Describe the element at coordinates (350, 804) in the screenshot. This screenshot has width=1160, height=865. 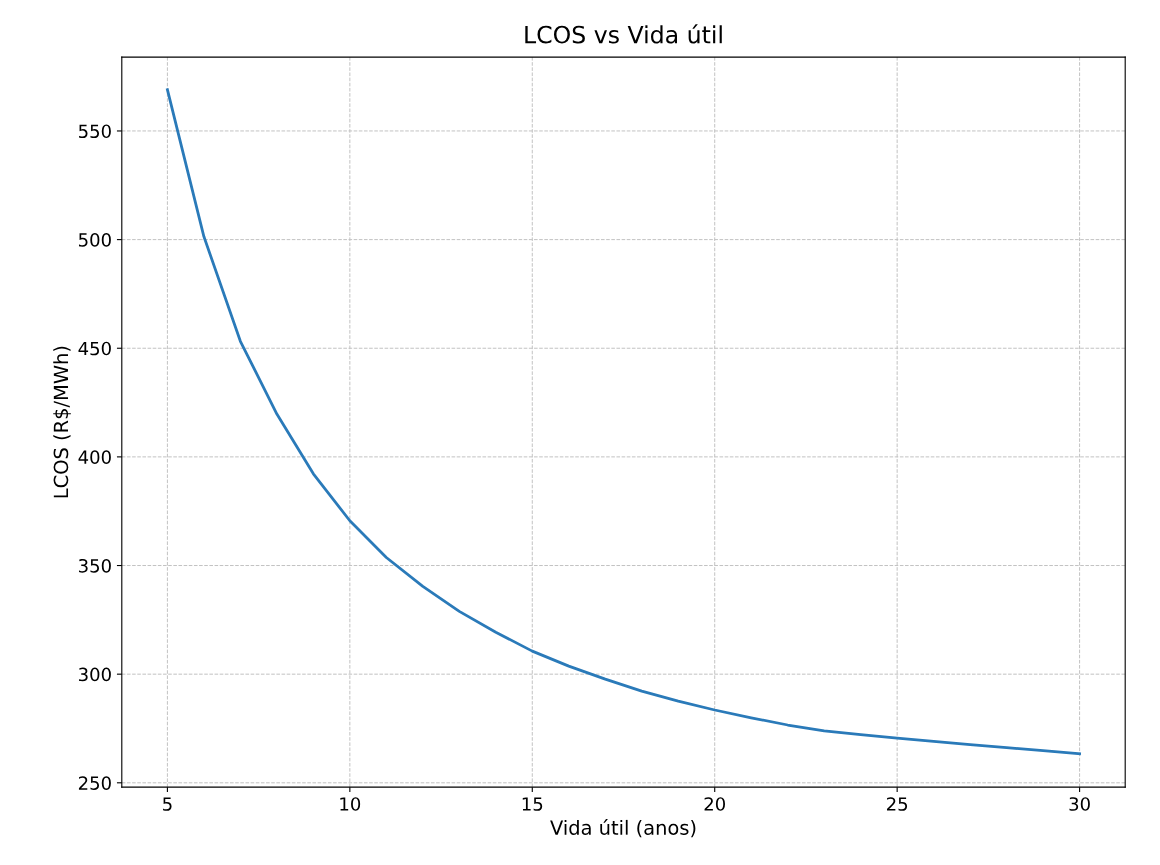
I see `x-tick-label: 10` at that location.